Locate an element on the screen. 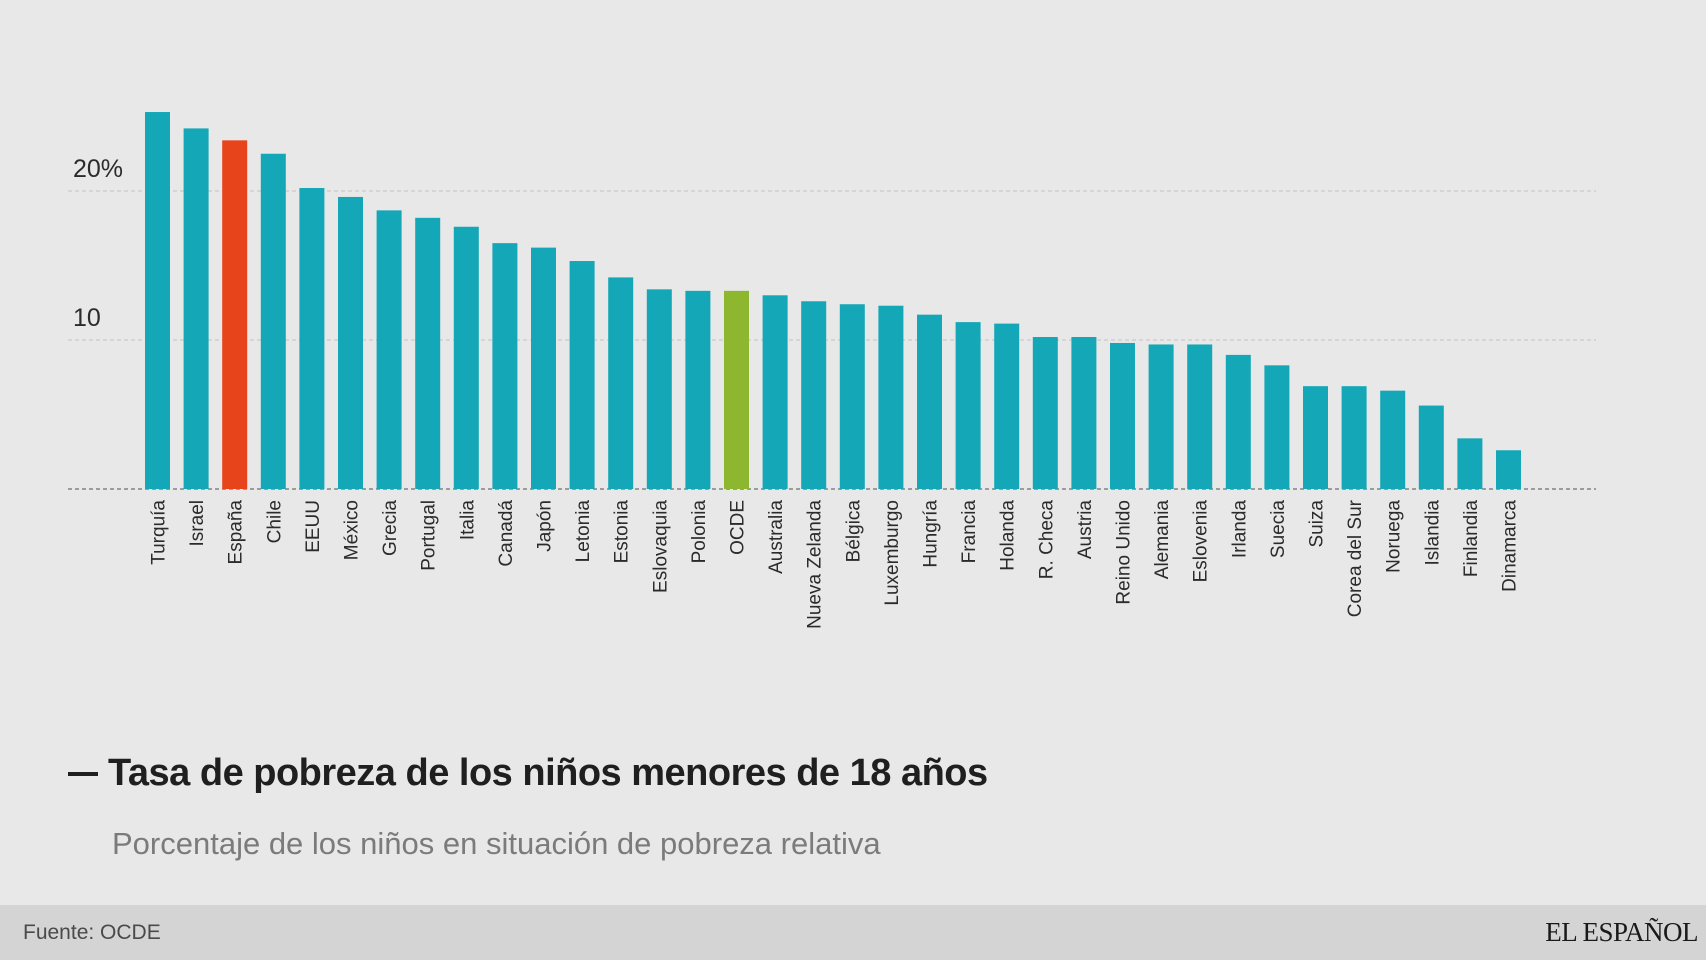 The width and height of the screenshot is (1706, 960). x-tick-label: Islandia is located at coordinates (1432, 533).